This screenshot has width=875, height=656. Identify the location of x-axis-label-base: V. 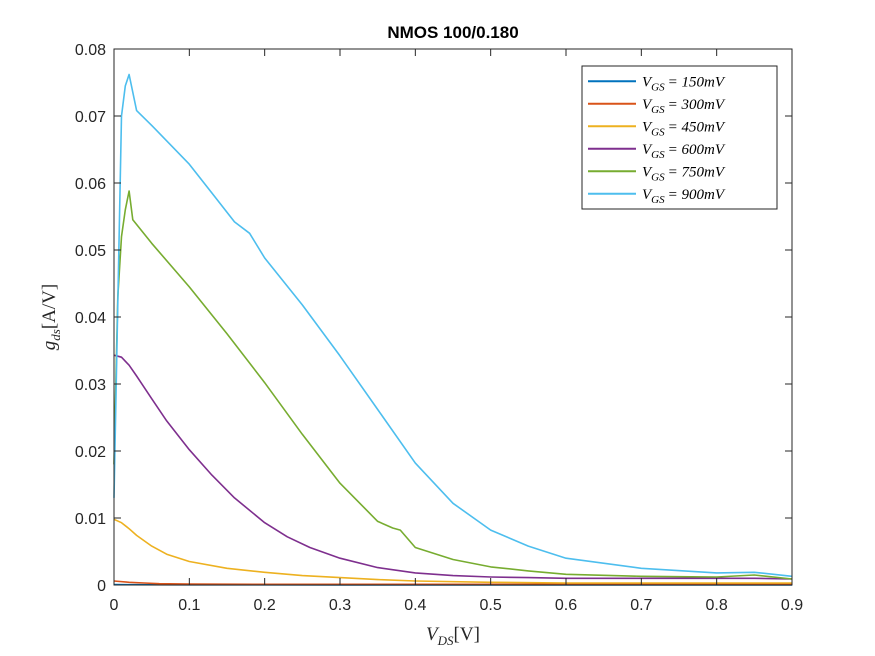
(433, 634).